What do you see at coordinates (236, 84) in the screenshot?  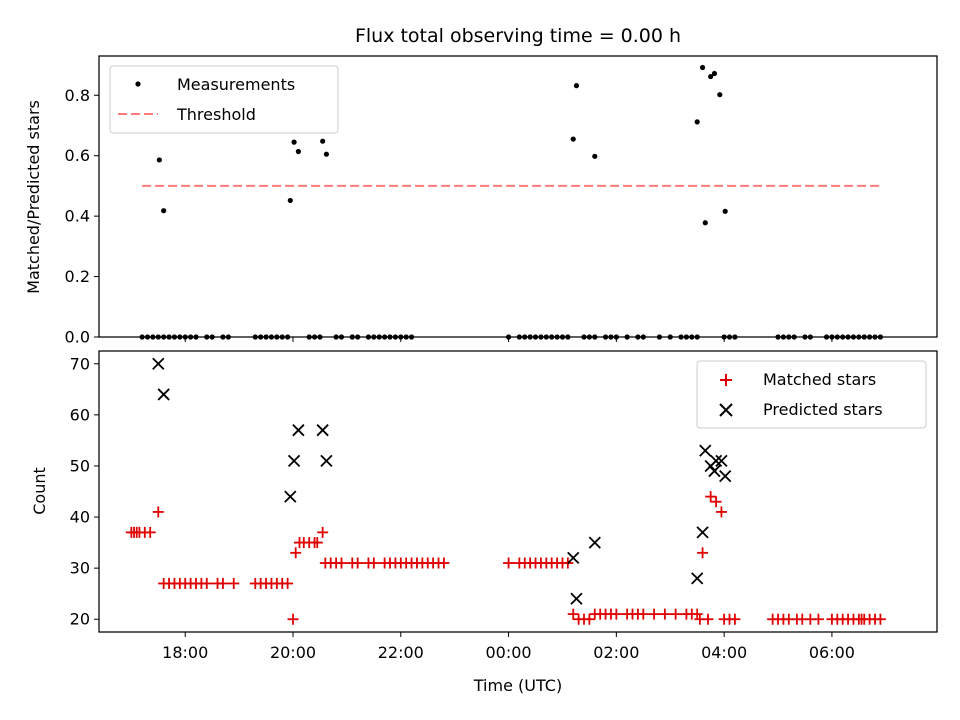 I see `legend-measurements: Measurements` at bounding box center [236, 84].